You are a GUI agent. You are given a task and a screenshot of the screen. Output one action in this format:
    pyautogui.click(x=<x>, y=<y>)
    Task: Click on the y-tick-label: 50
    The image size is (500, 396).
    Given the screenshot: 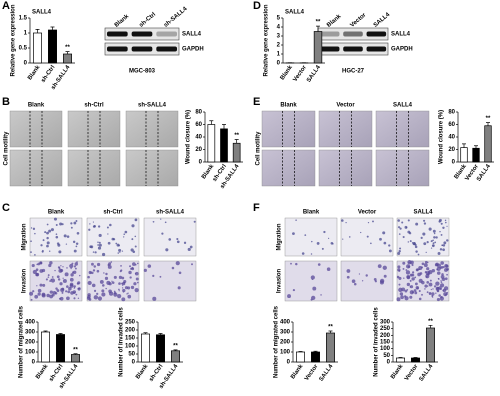 What is the action you would take?
    pyautogui.click(x=131, y=355)
    